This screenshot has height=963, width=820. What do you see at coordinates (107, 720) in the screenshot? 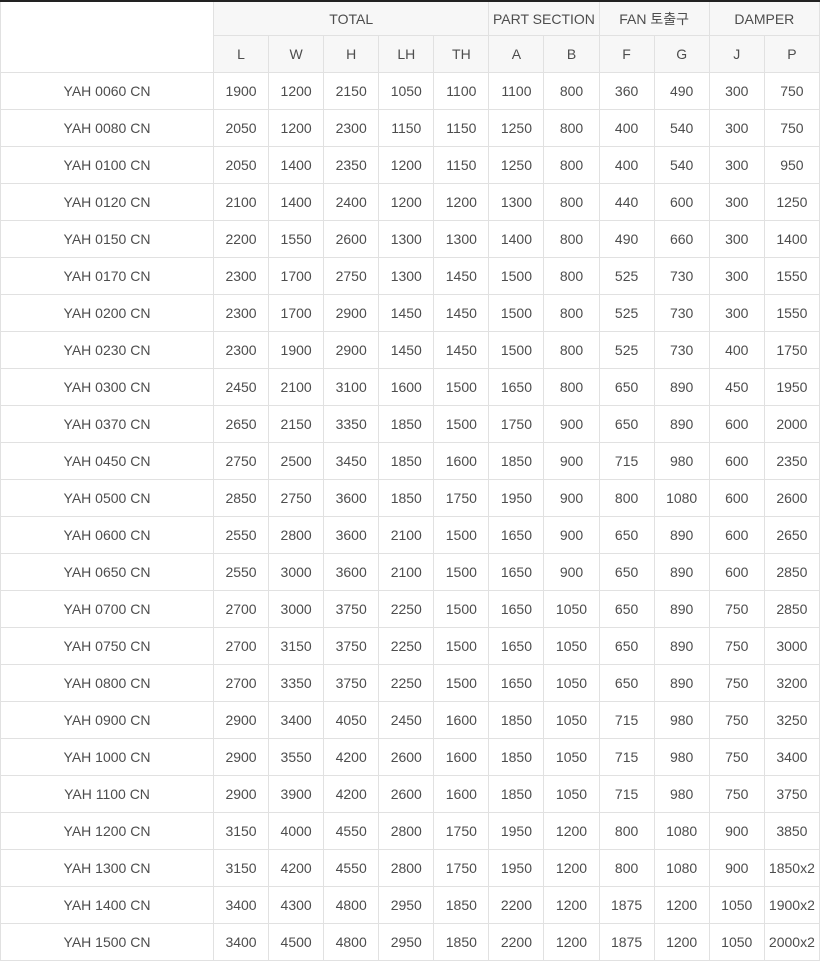
I see `model-cell: YAH 0900 CN` at bounding box center [107, 720].